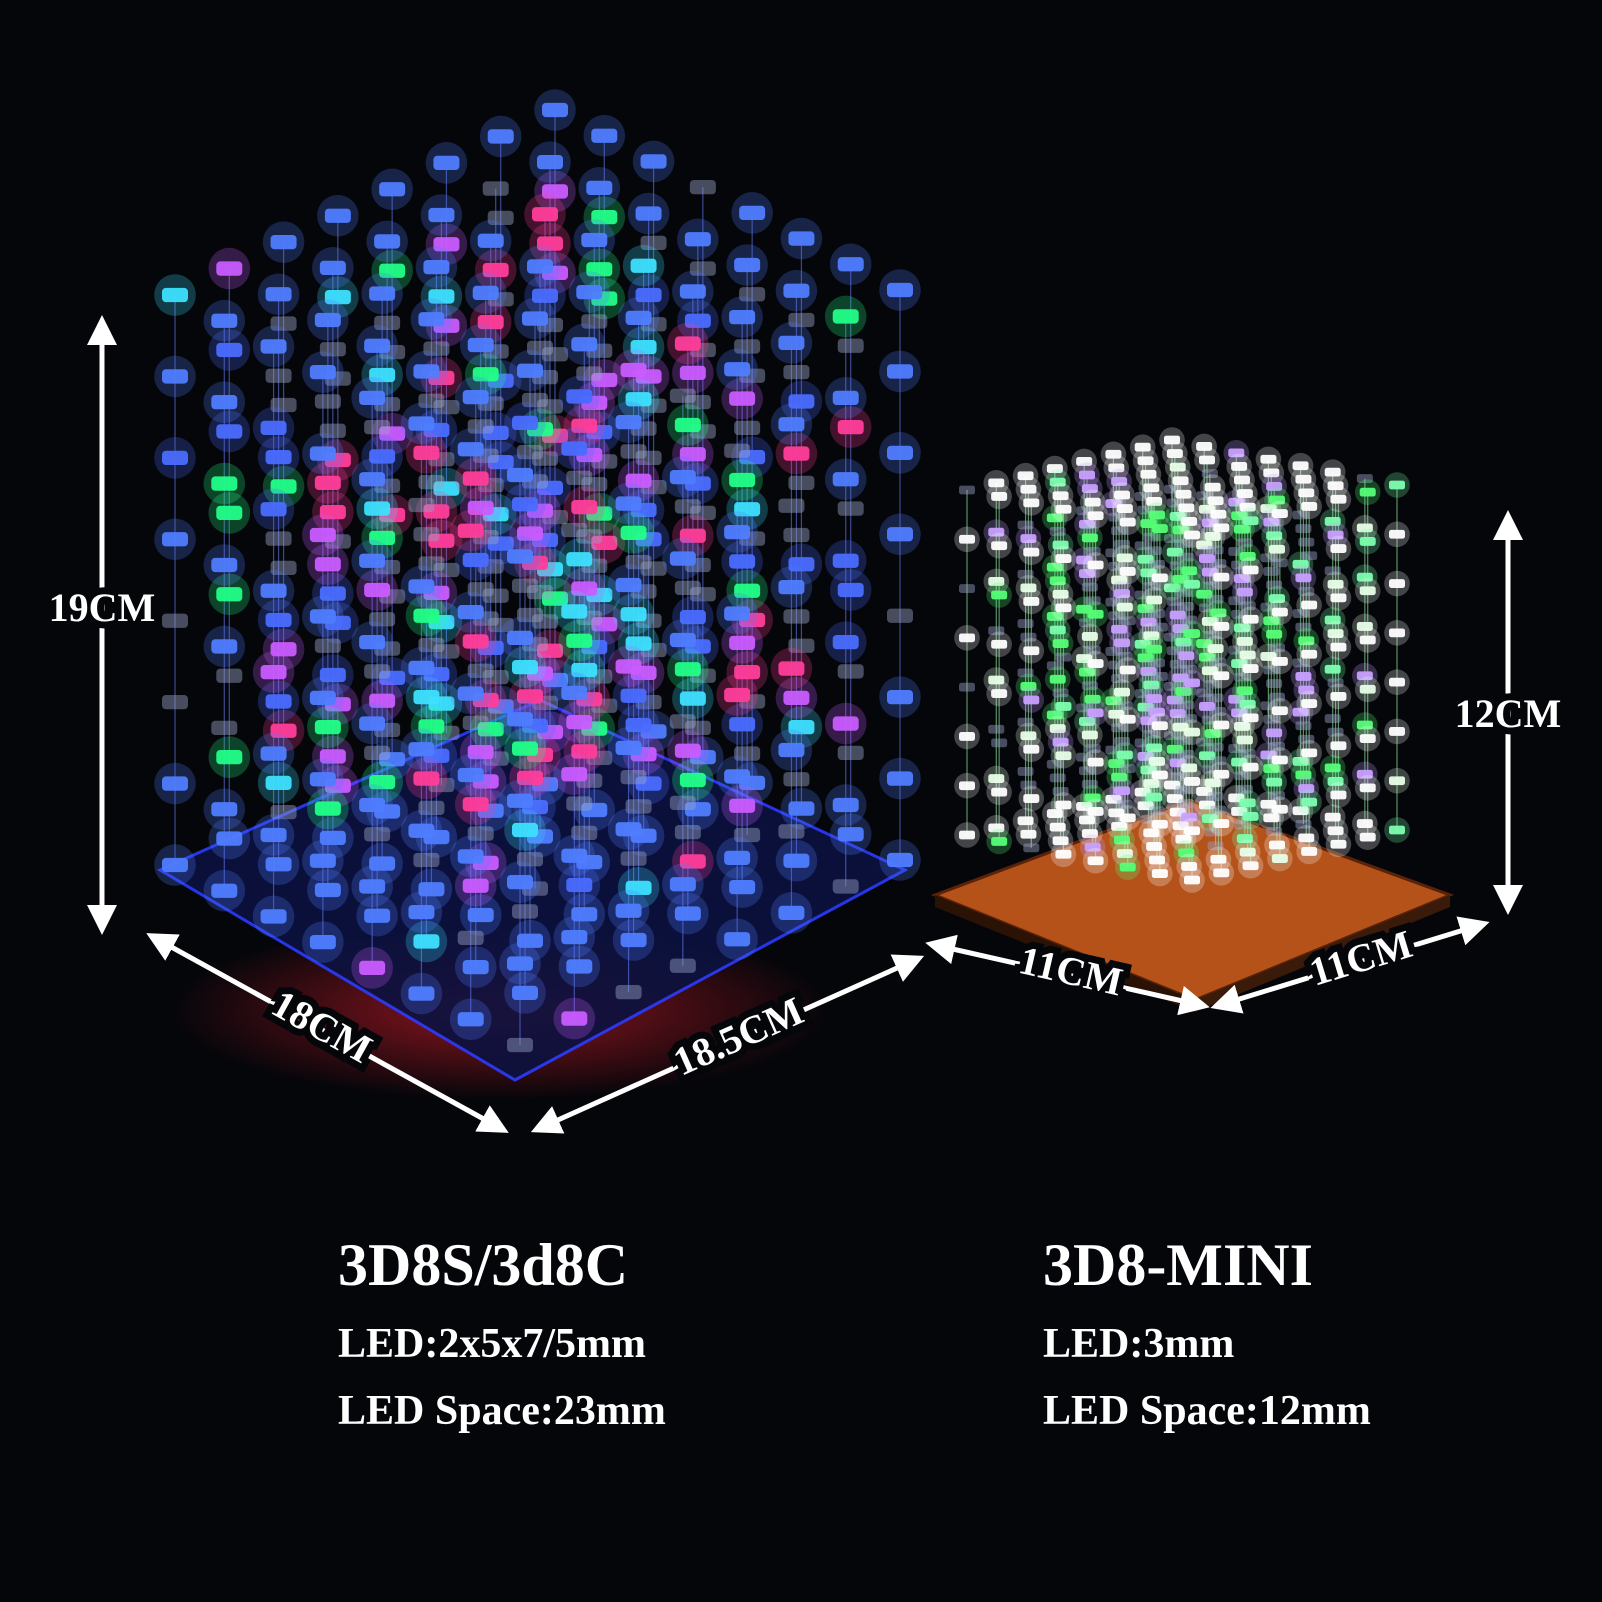 The image size is (1602, 1602). Describe the element at coordinates (1508, 713) in the screenshot. I see `height-label: 12CM` at that location.